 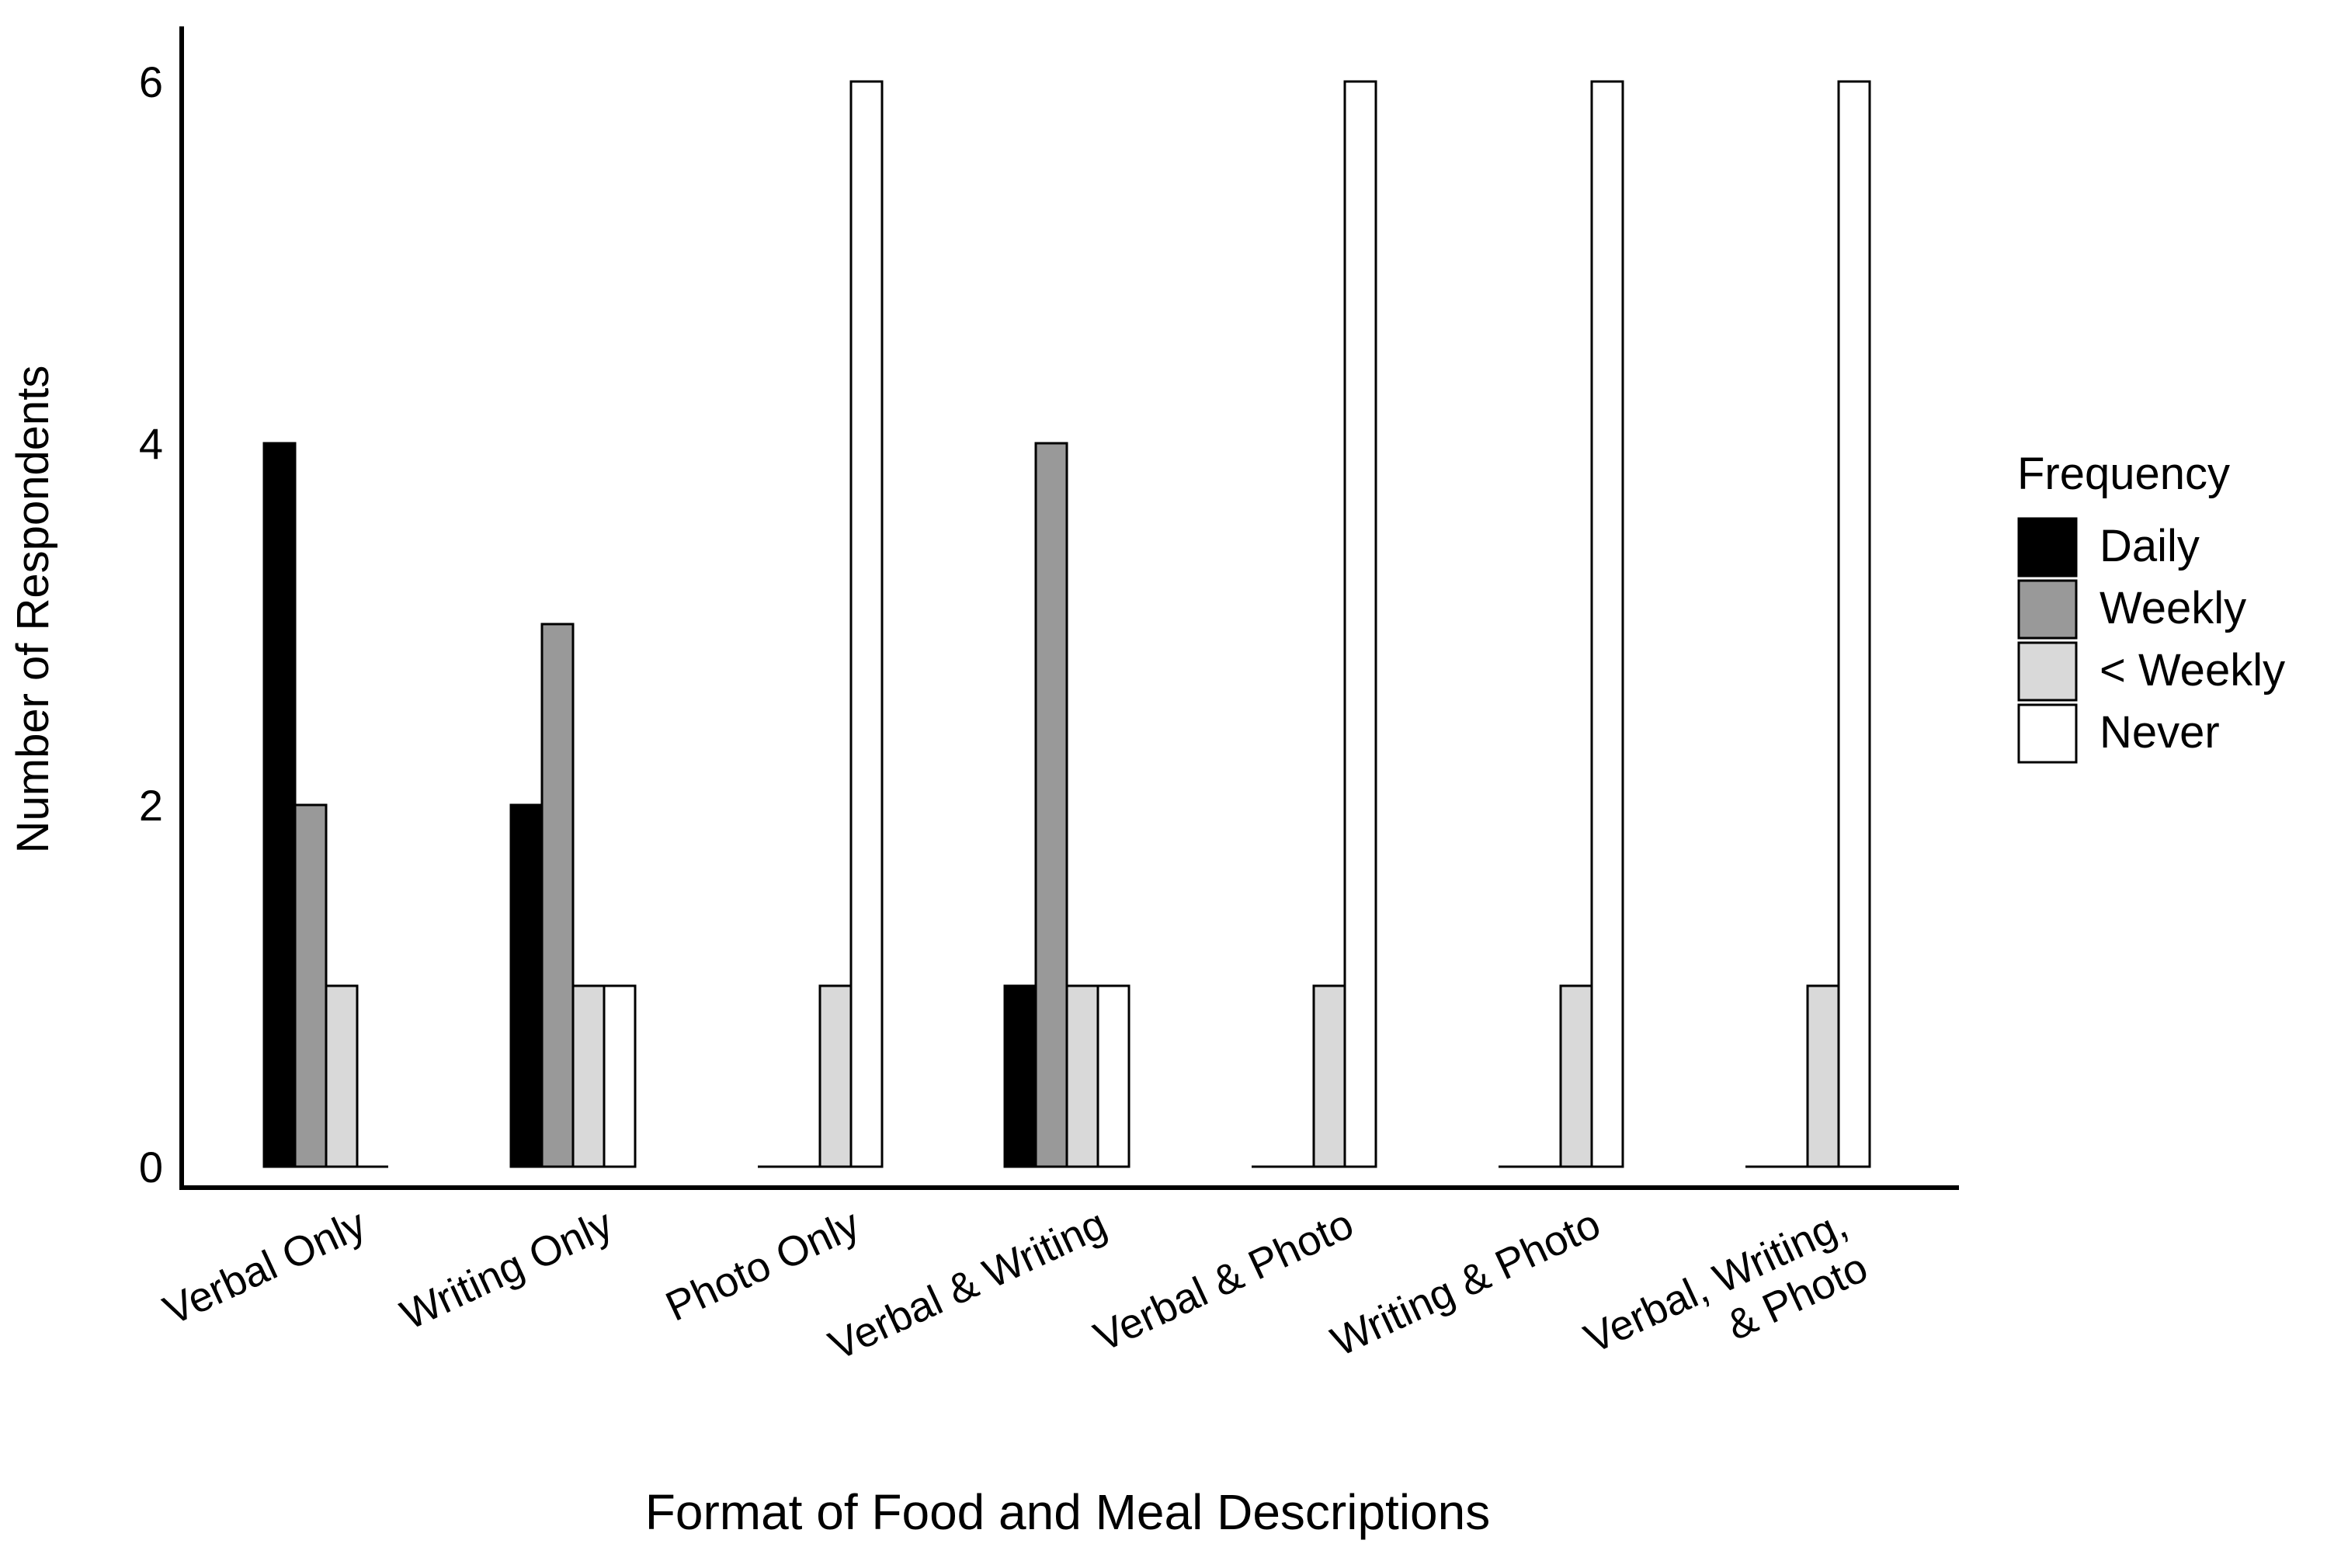 I want to click on bar--weekly-1, so click(x=588, y=1076).